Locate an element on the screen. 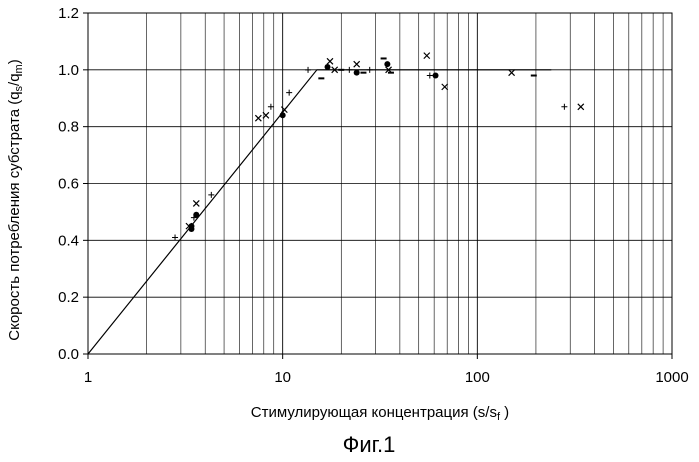  y-tick-label: 1.2 is located at coordinates (68, 13).